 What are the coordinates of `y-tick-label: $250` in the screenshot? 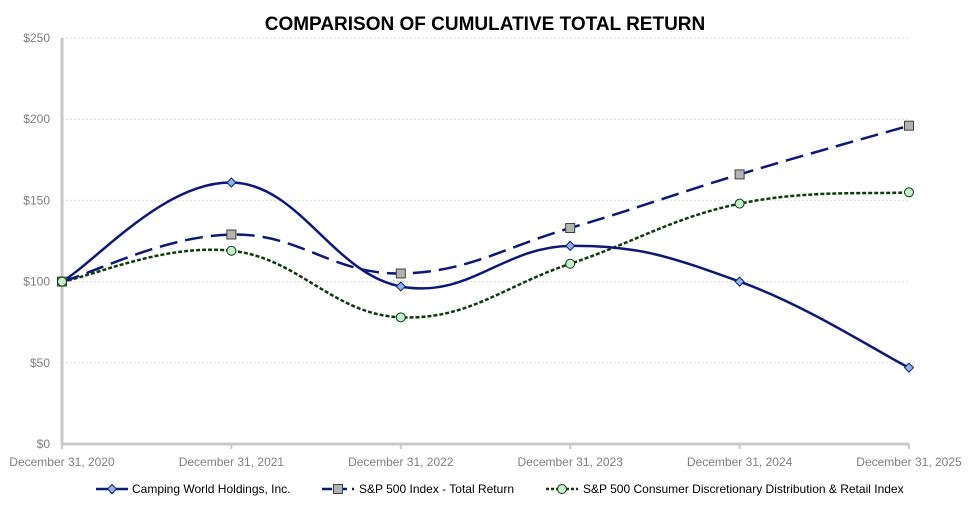 It's located at (36, 38).